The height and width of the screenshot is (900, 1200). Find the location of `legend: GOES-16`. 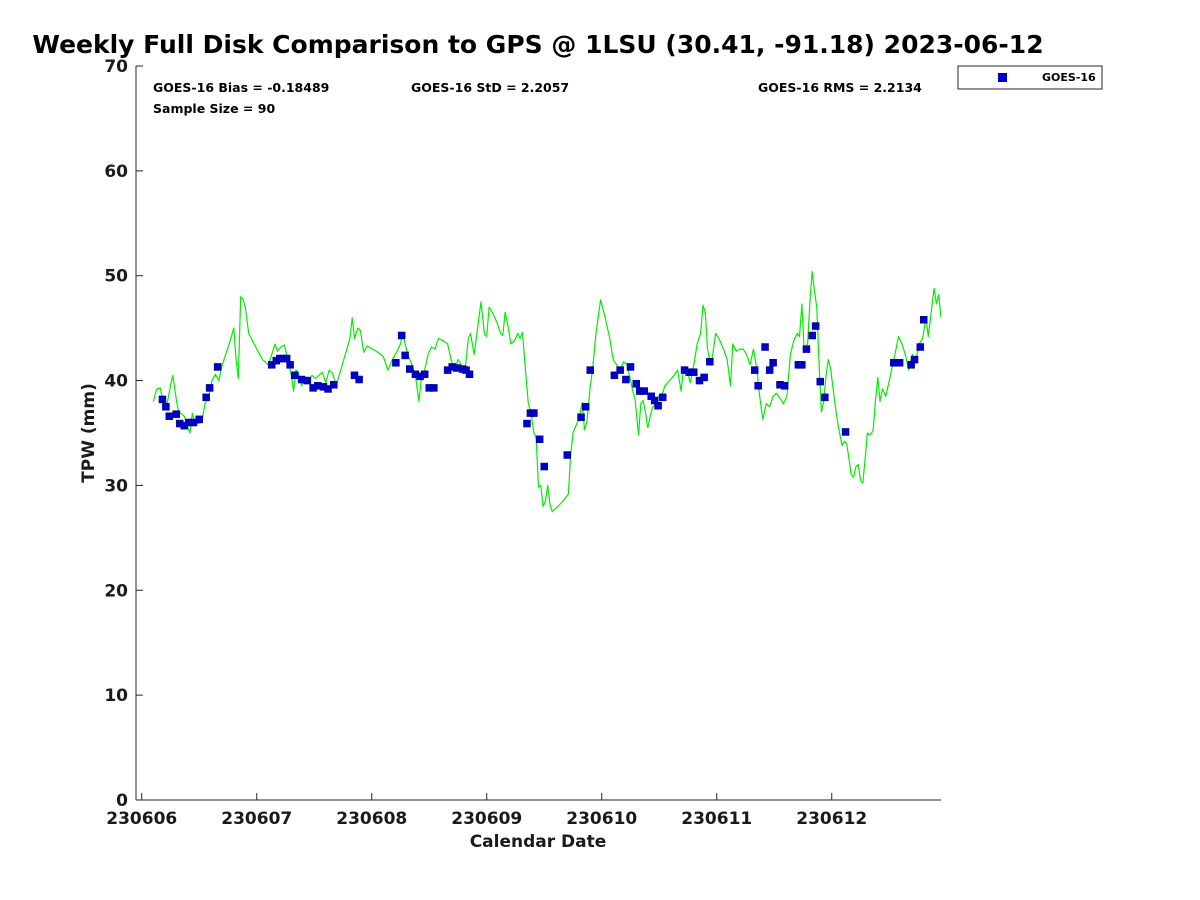

legend: GOES-16 is located at coordinates (1030, 77).